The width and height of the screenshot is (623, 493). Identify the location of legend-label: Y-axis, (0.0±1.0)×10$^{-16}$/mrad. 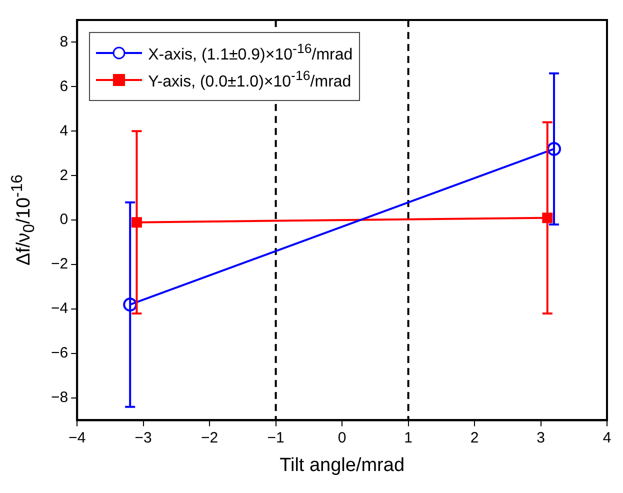
(250, 80).